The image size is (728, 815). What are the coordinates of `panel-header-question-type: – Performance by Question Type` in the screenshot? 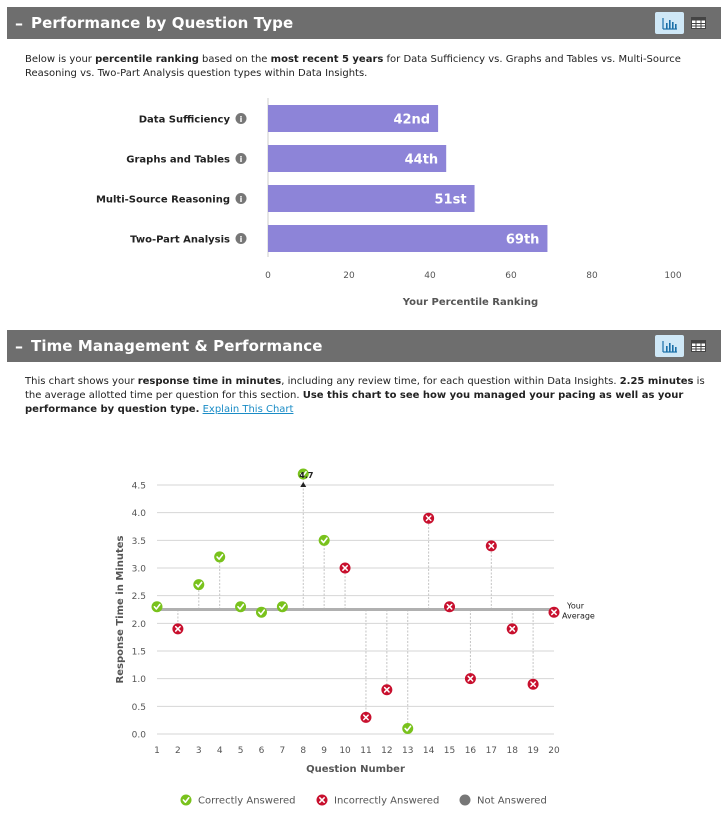 It's located at (364, 23).